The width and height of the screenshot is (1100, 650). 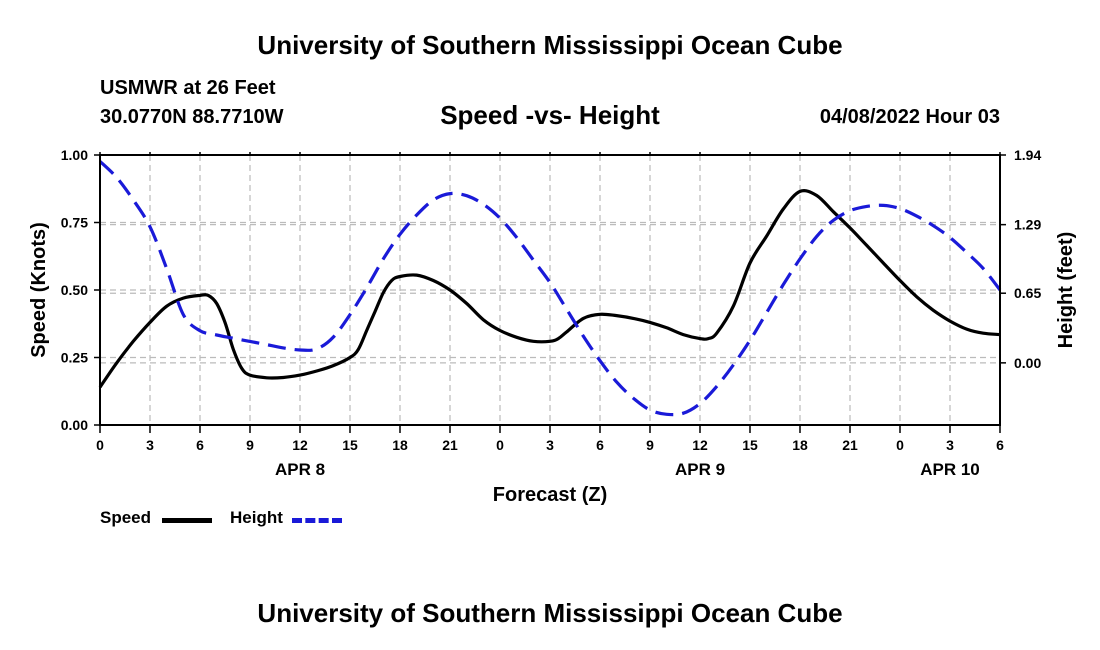 What do you see at coordinates (74, 425) in the screenshot?
I see `y-tick-label: 0.00` at bounding box center [74, 425].